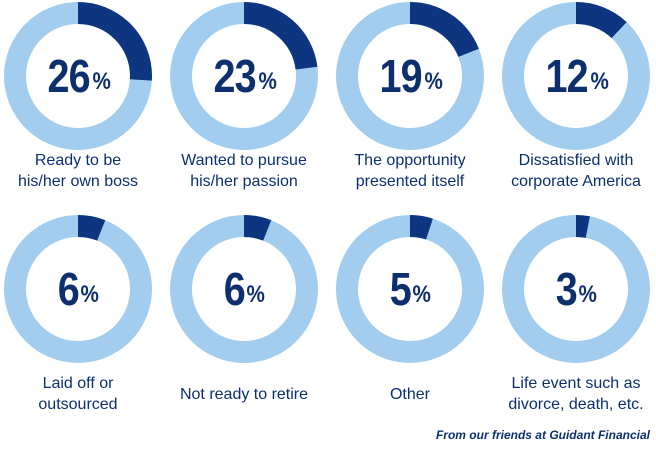 This screenshot has width=656, height=449. Describe the element at coordinates (410, 181) in the screenshot. I see `donut-label-line: presented itself` at that location.